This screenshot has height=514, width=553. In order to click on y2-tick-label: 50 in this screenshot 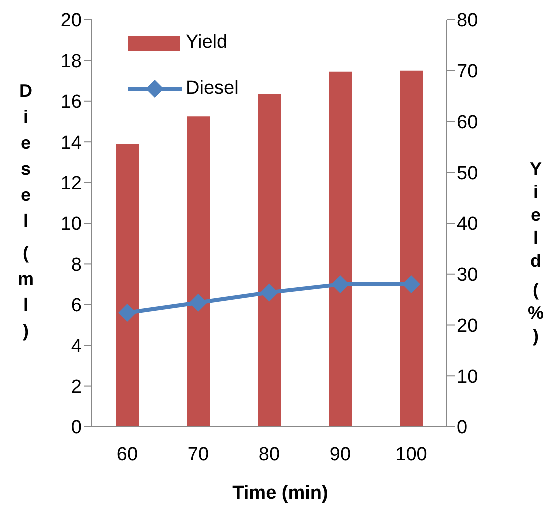, I will do `click(467, 173)`.